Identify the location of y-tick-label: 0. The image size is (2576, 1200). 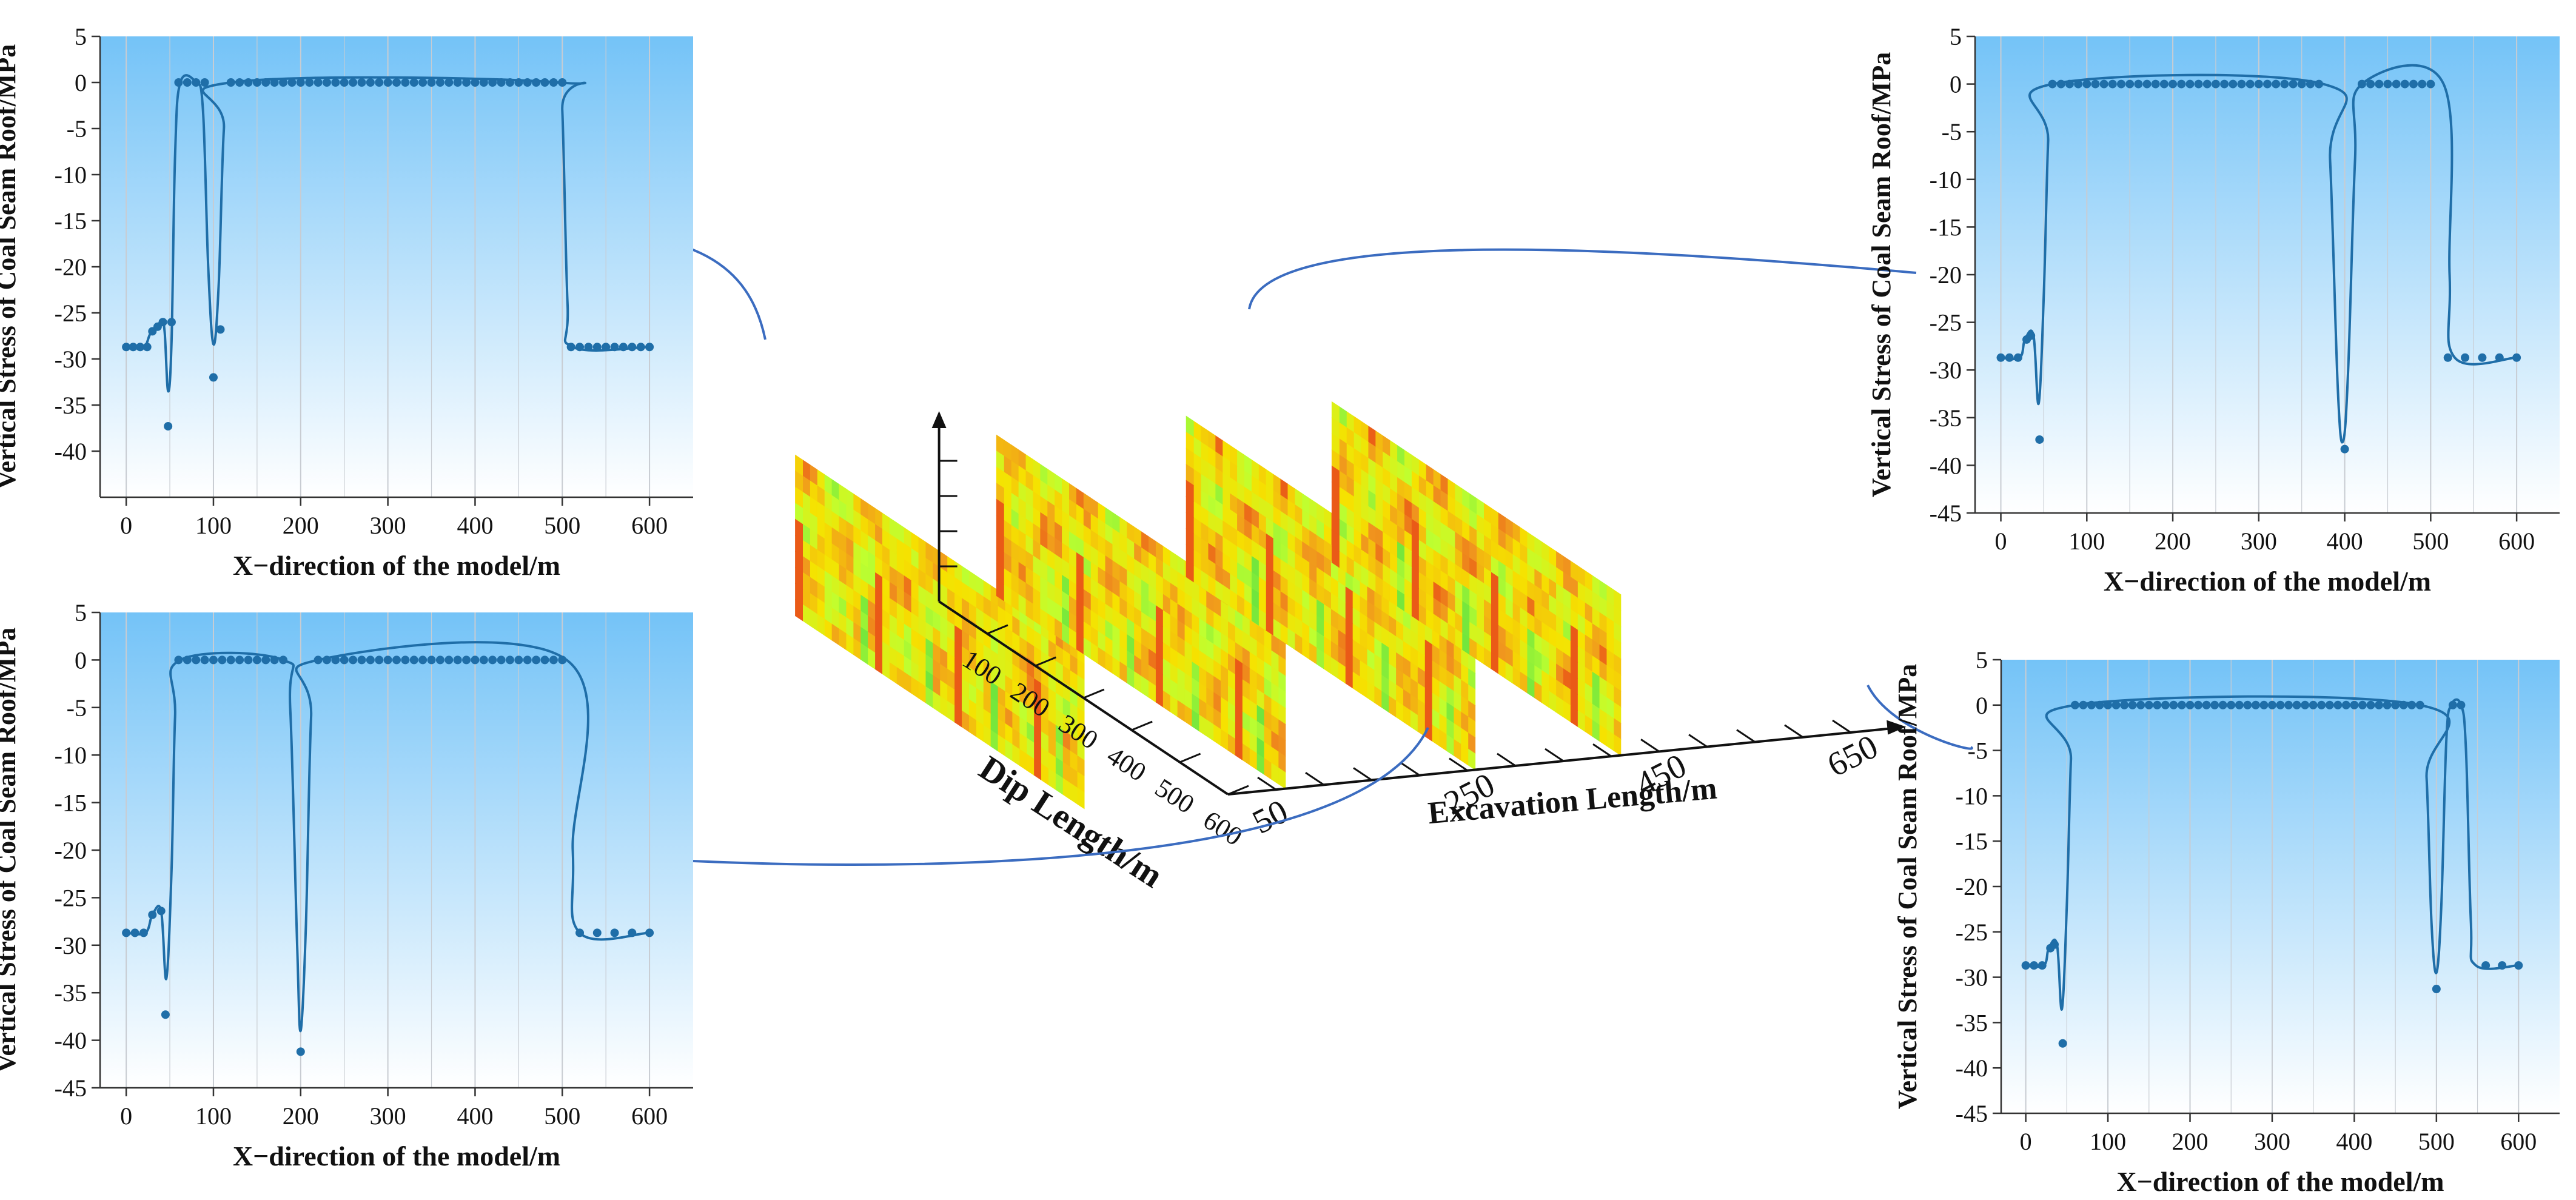
(81, 660).